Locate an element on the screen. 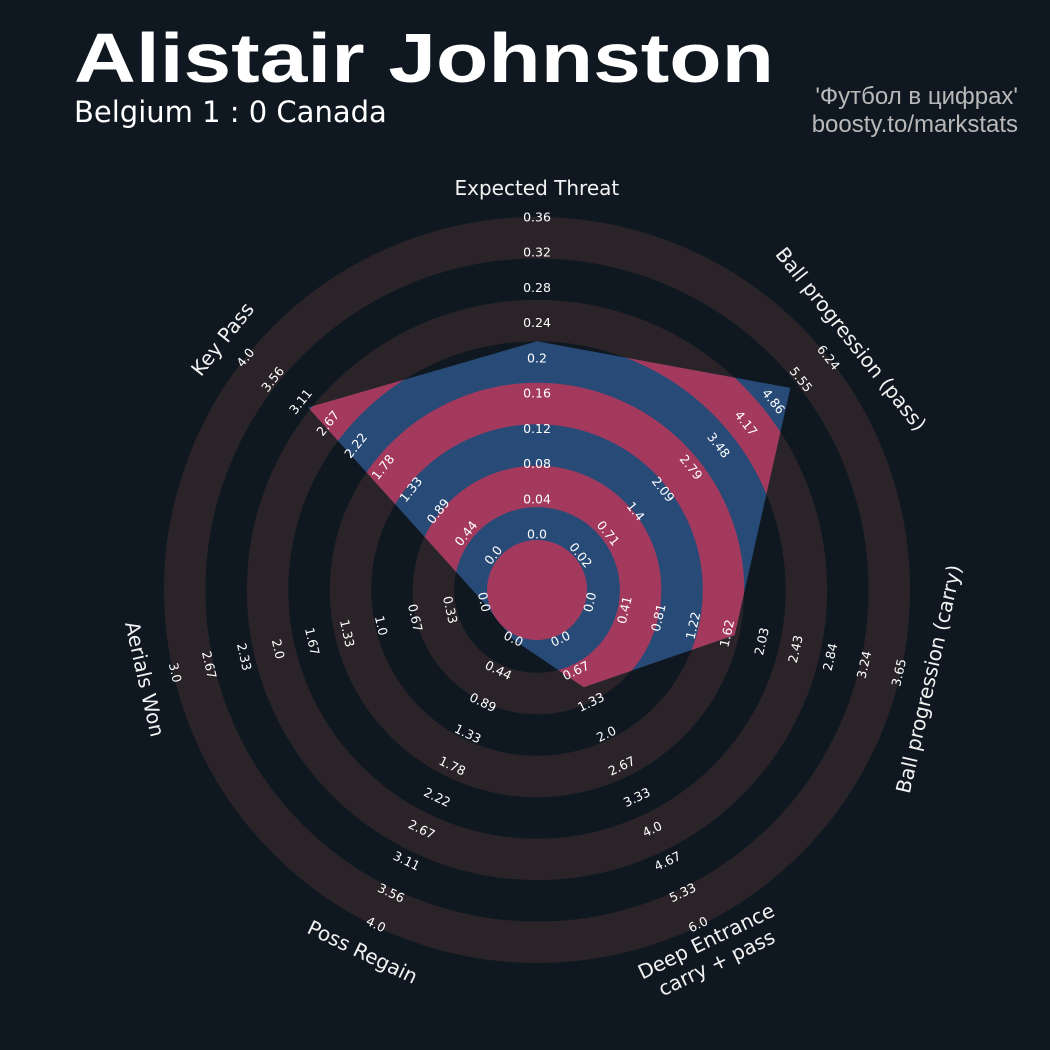 This screenshot has height=1050, width=1050. credit: boosty.to/markstats is located at coordinates (915, 124).